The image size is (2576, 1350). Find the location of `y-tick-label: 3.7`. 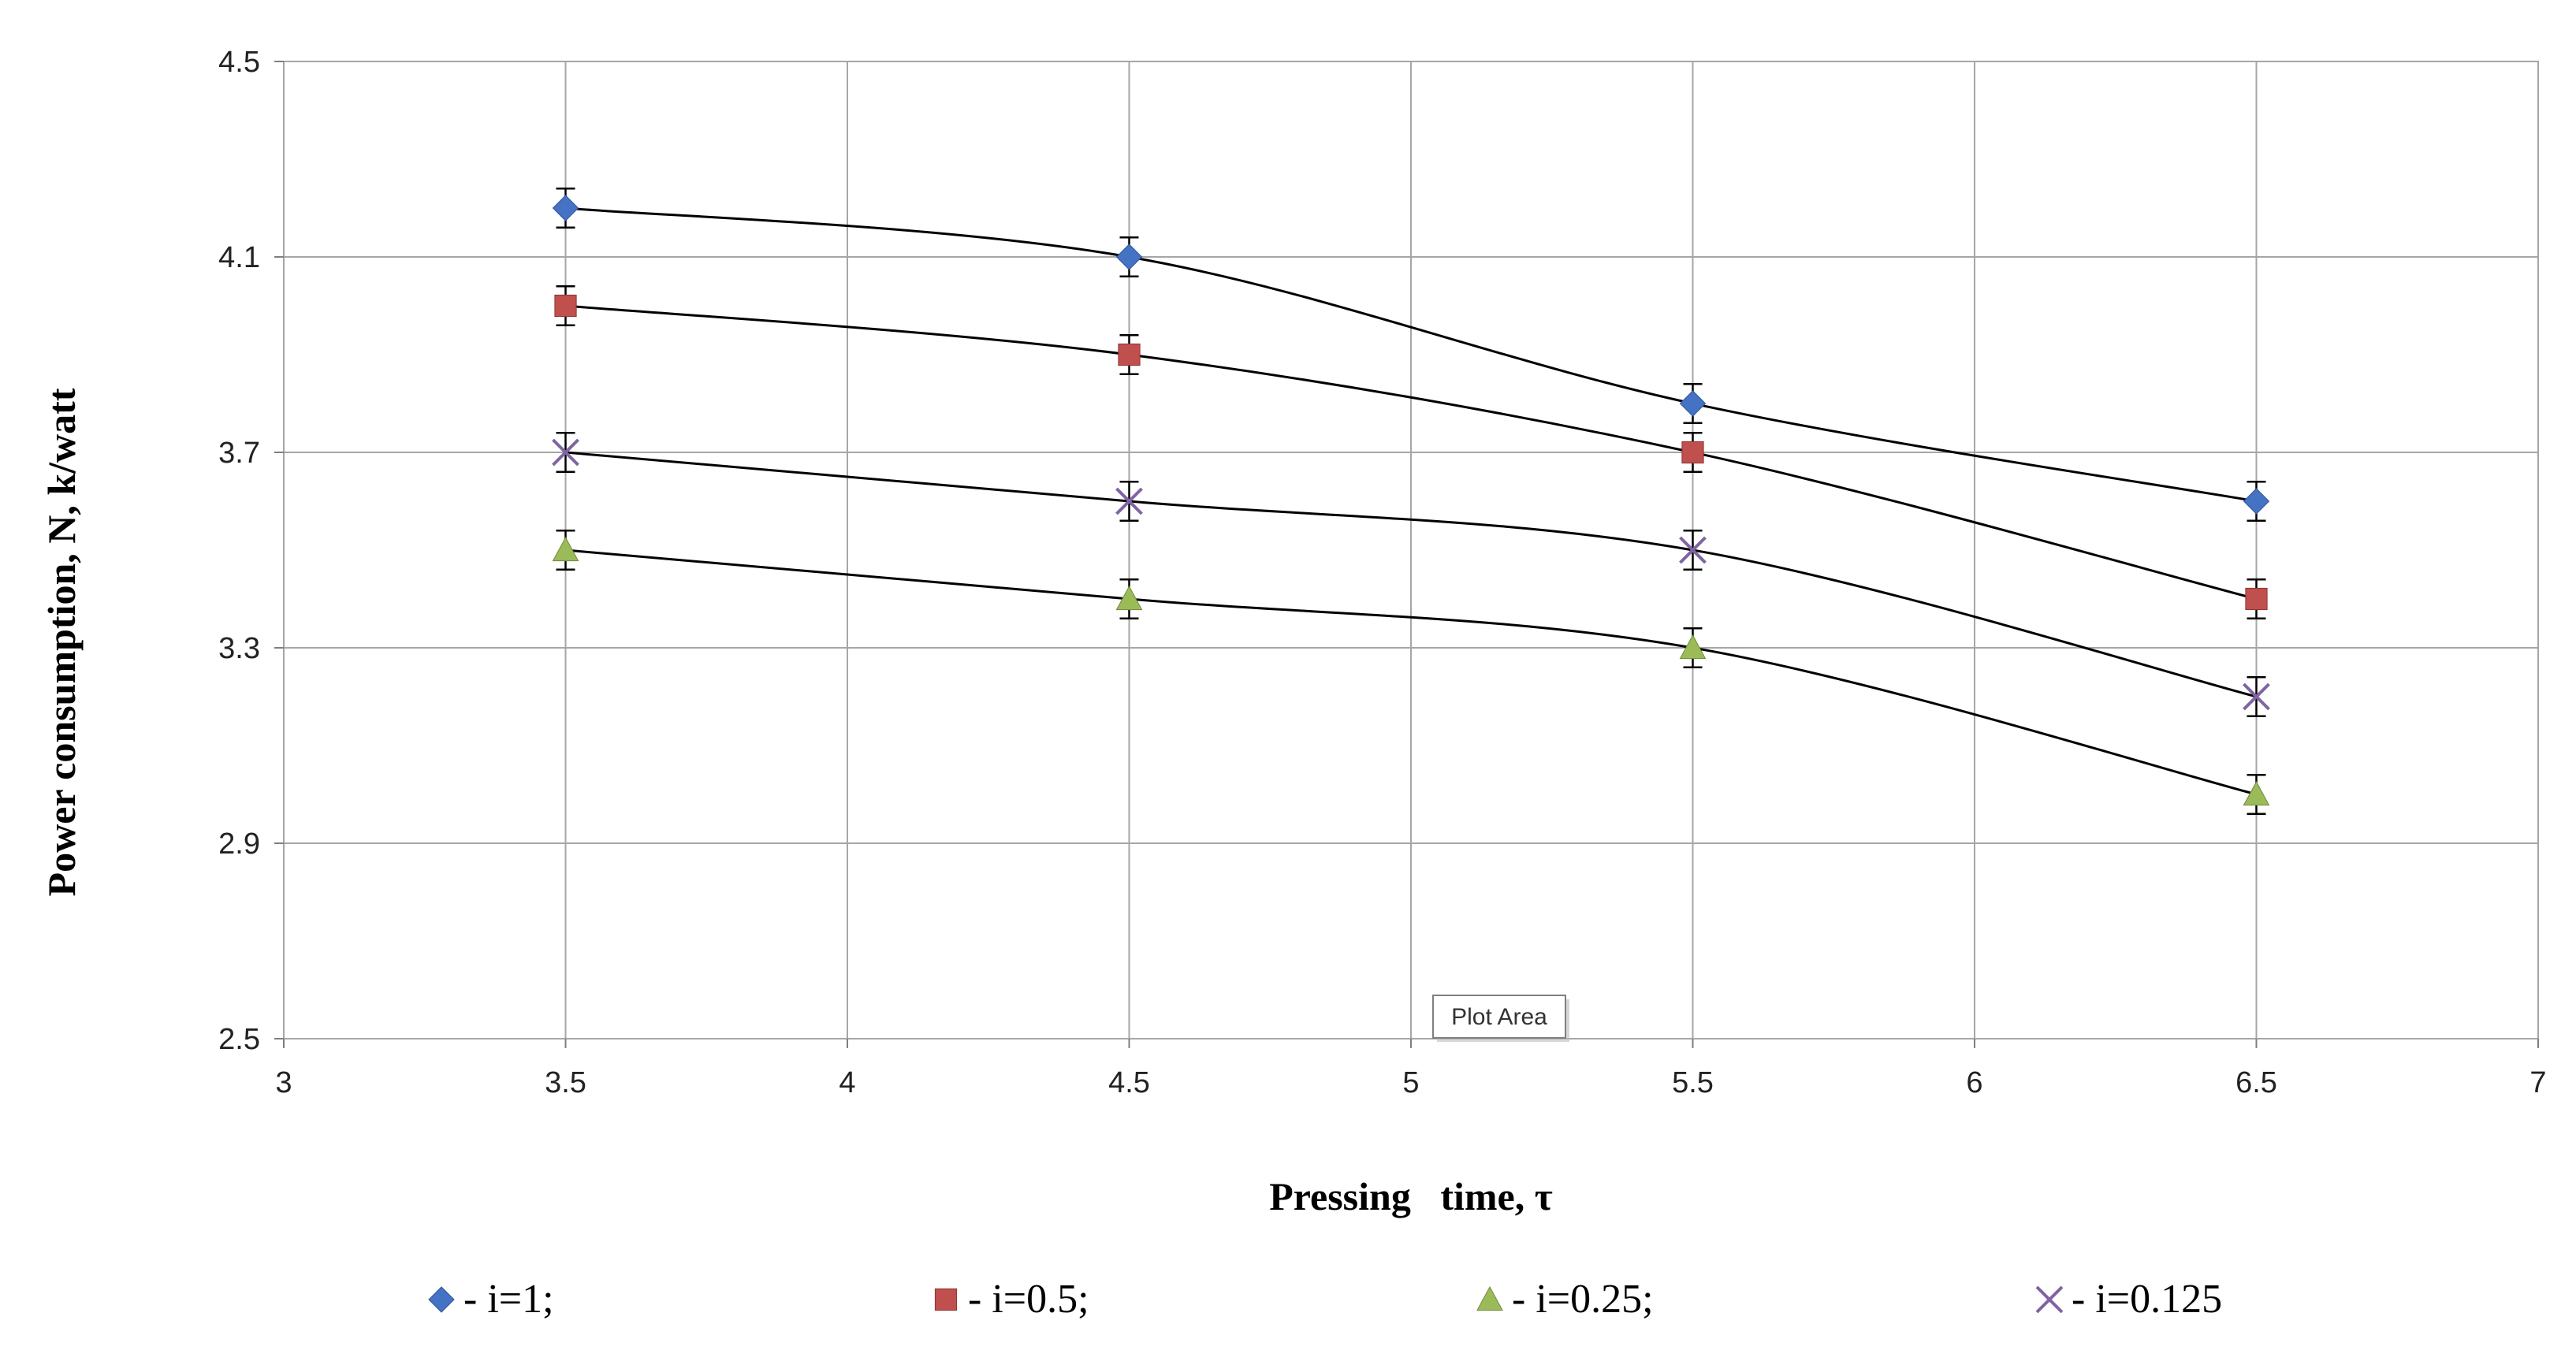

y-tick-label: 3.7 is located at coordinates (239, 453).